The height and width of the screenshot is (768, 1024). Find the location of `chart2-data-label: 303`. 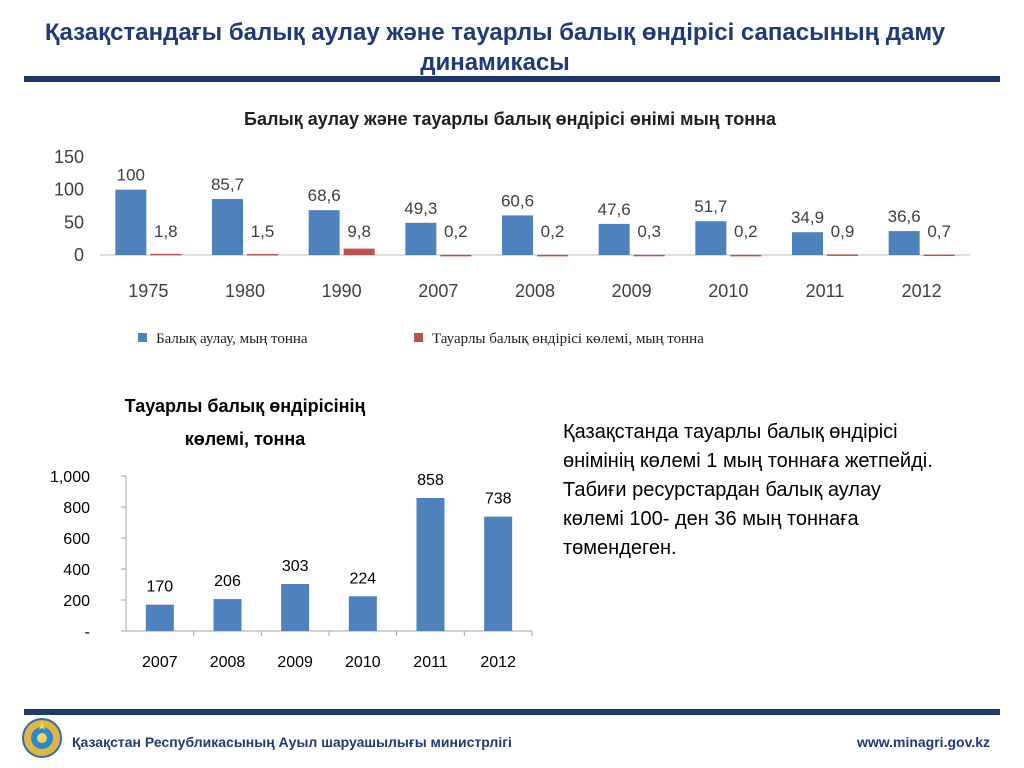

chart2-data-label: 303 is located at coordinates (295, 566).